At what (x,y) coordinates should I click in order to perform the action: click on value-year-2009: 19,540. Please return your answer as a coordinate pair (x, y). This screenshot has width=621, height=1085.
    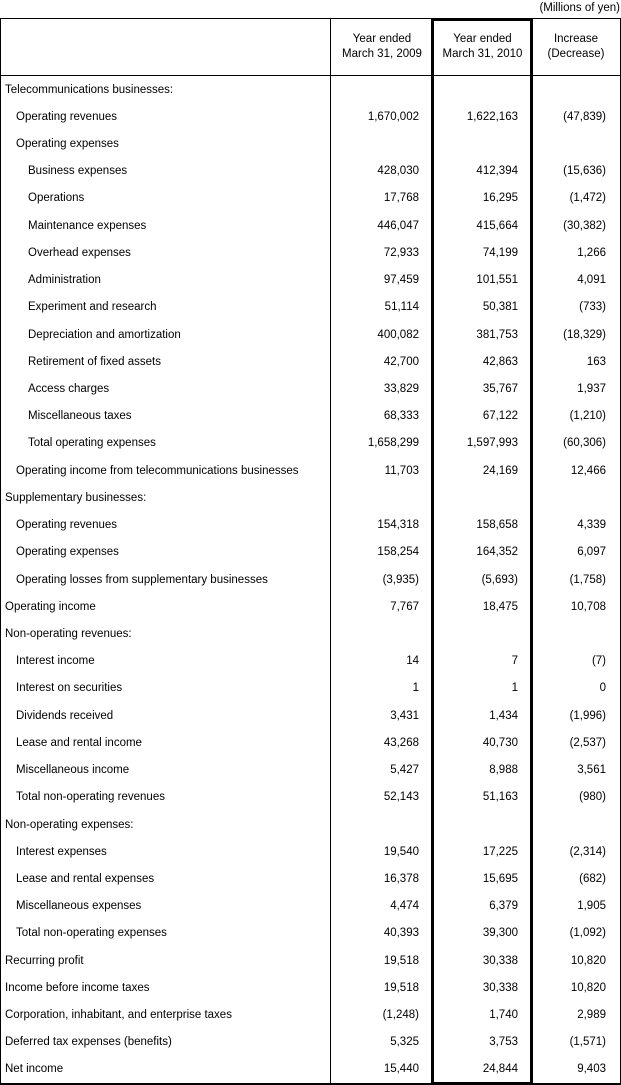
    Looking at the image, I should click on (401, 851).